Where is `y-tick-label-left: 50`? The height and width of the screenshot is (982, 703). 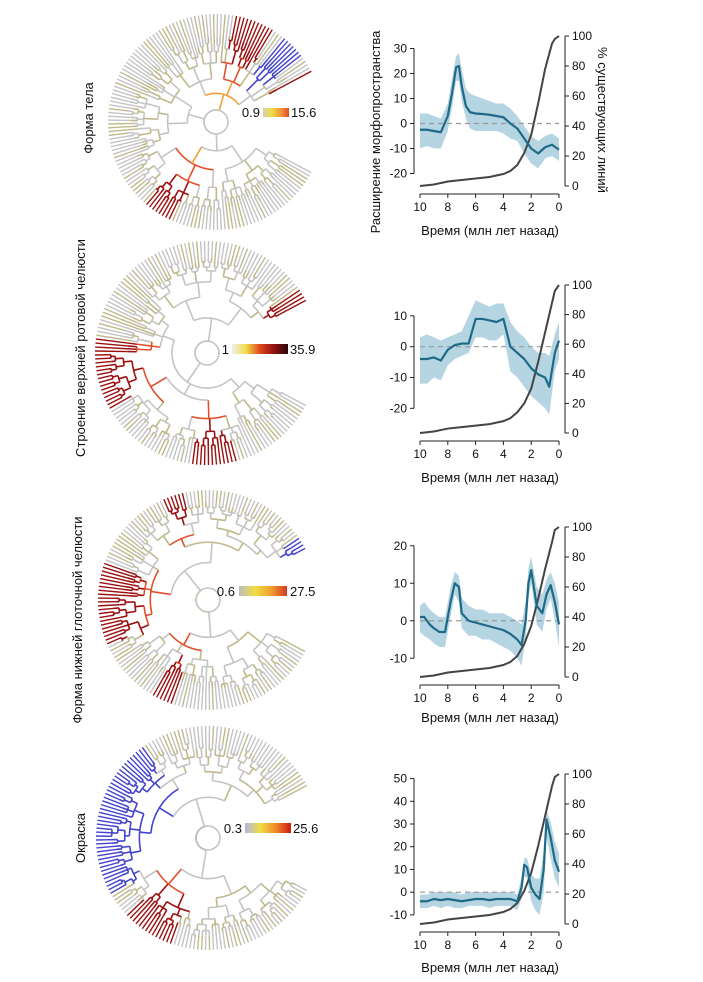 y-tick-label-left: 50 is located at coordinates (401, 779).